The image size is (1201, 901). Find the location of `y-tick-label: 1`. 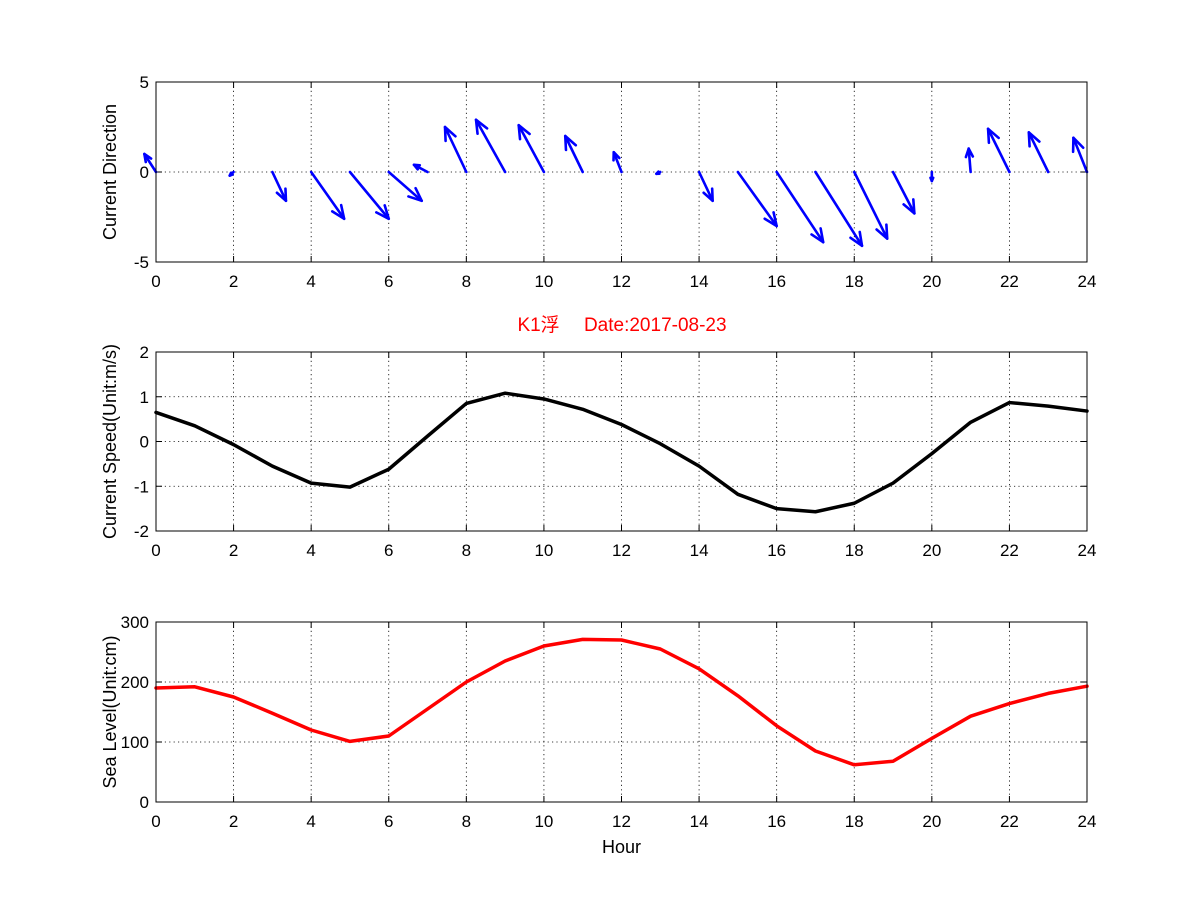

y-tick-label: 1 is located at coordinates (144, 397).